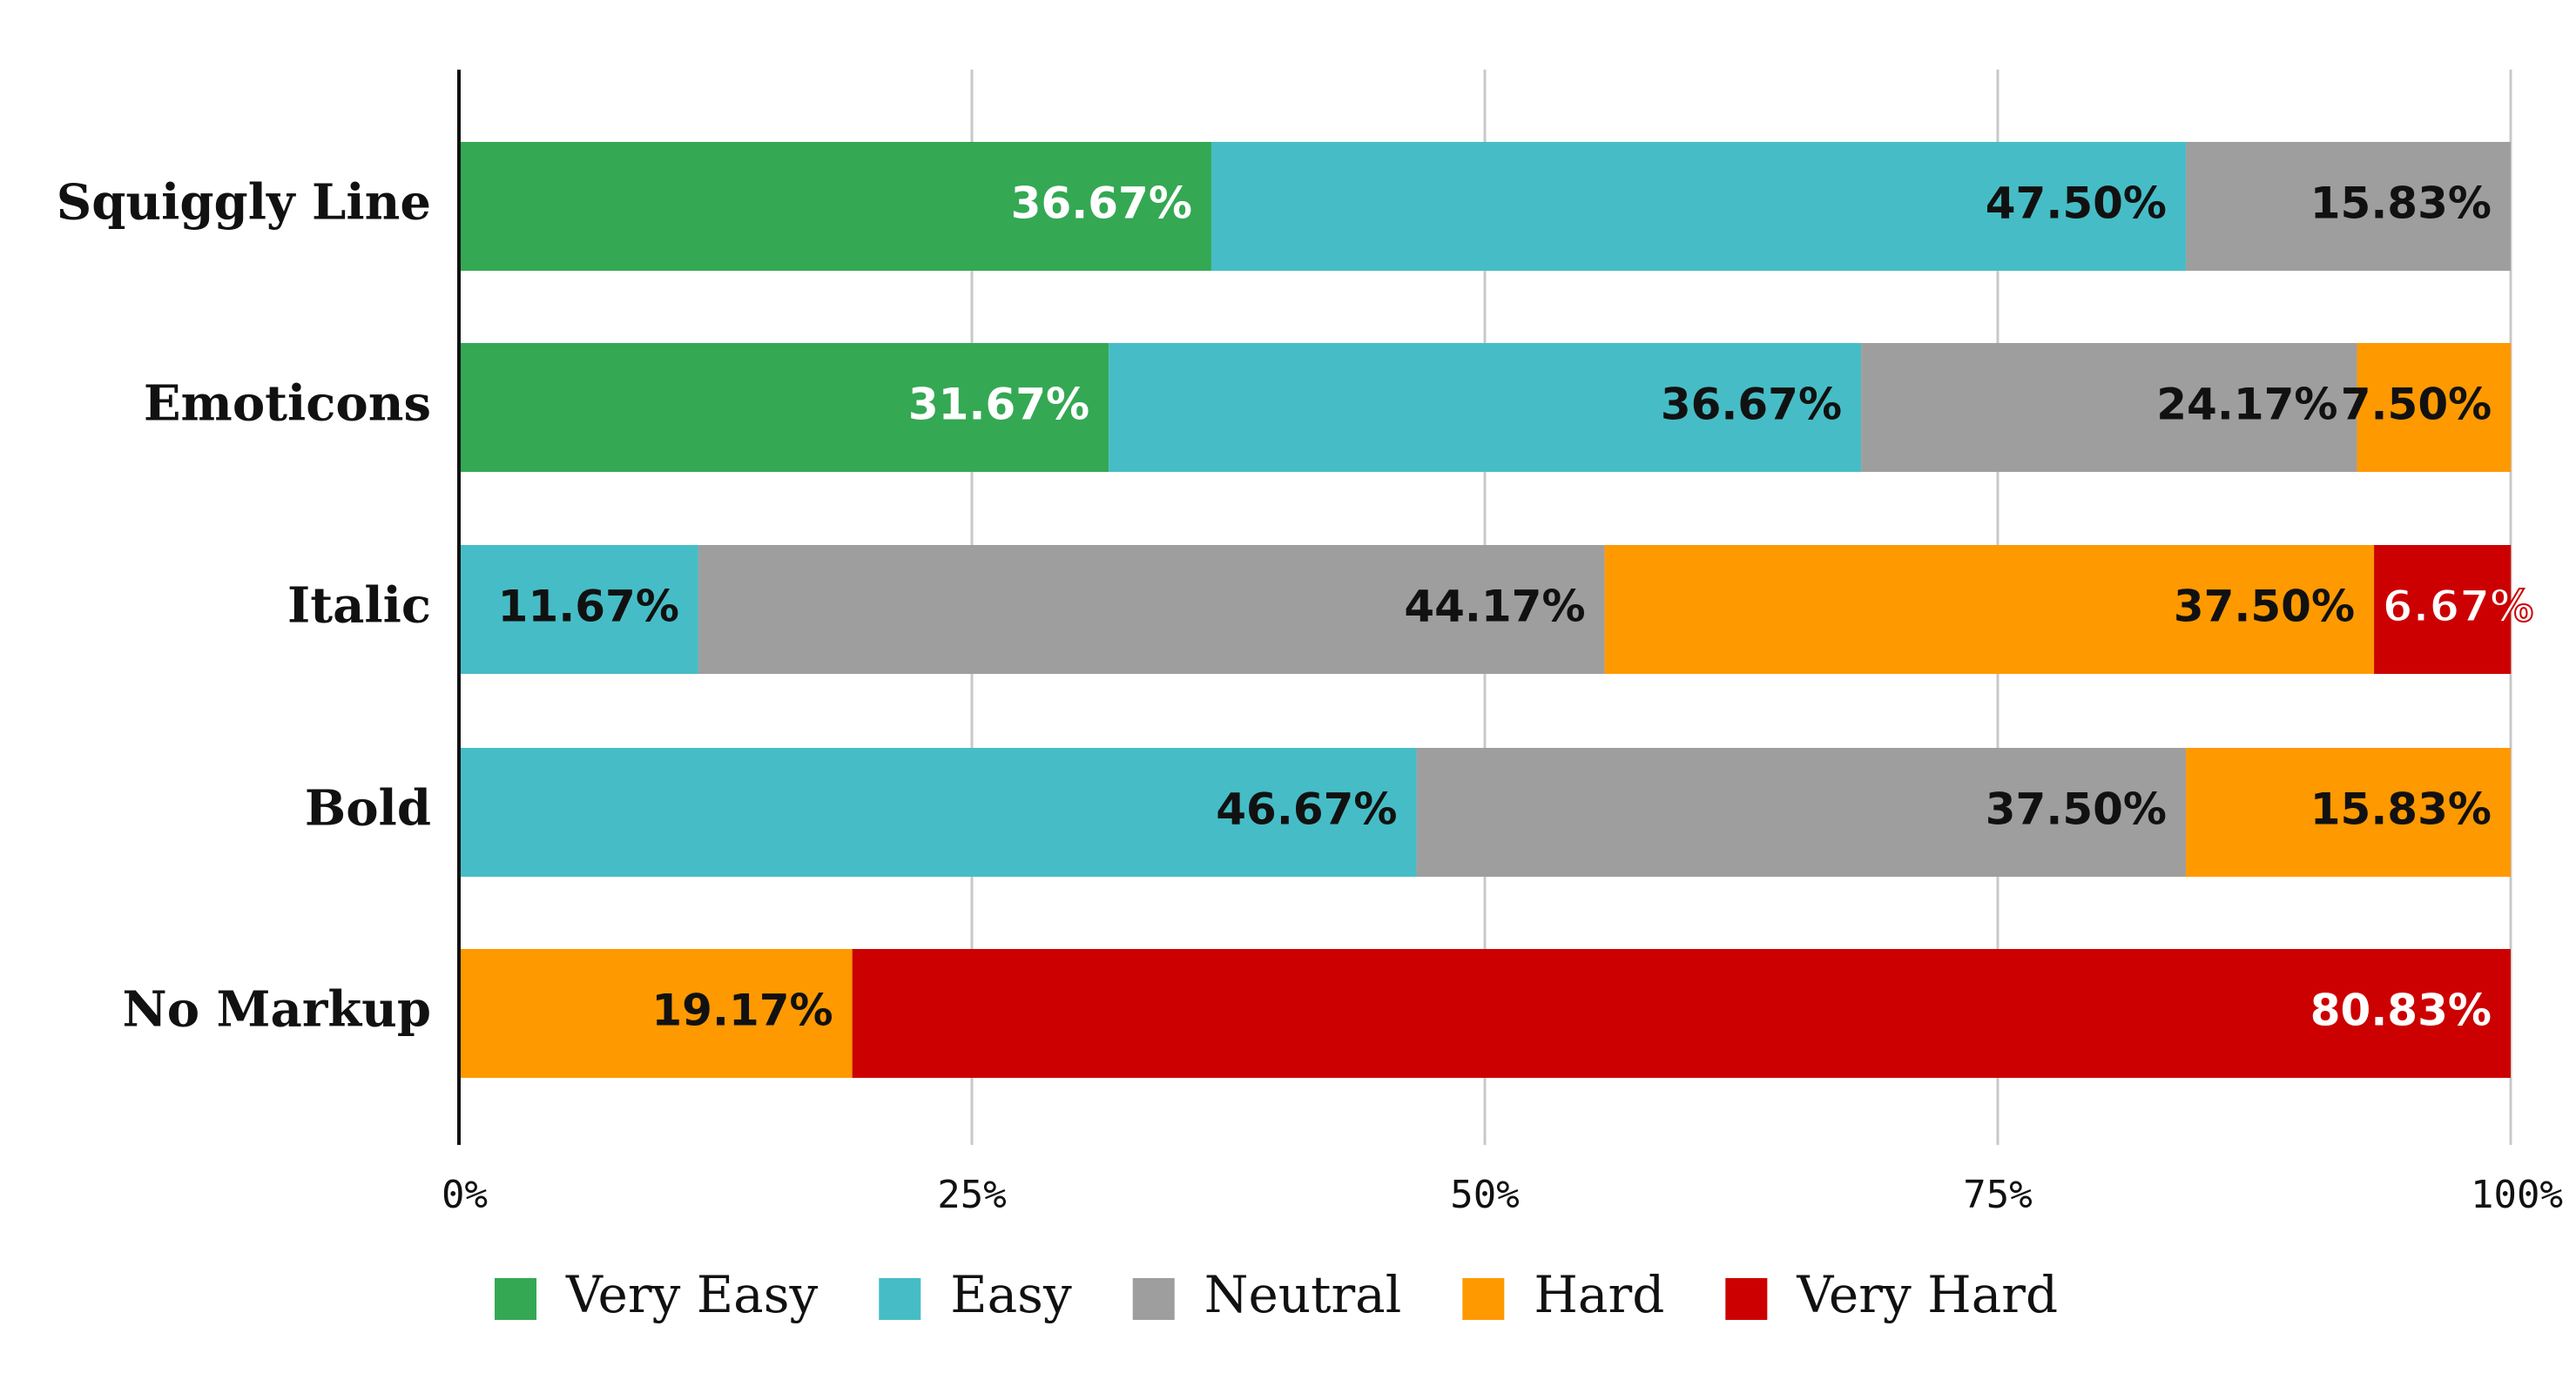 The image size is (2576, 1400). I want to click on legend-swatch-easy, so click(900, 1299).